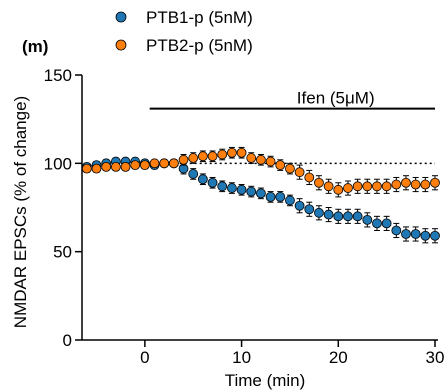 The image size is (445, 392). I want to click on panel-label: (m), so click(35, 46).